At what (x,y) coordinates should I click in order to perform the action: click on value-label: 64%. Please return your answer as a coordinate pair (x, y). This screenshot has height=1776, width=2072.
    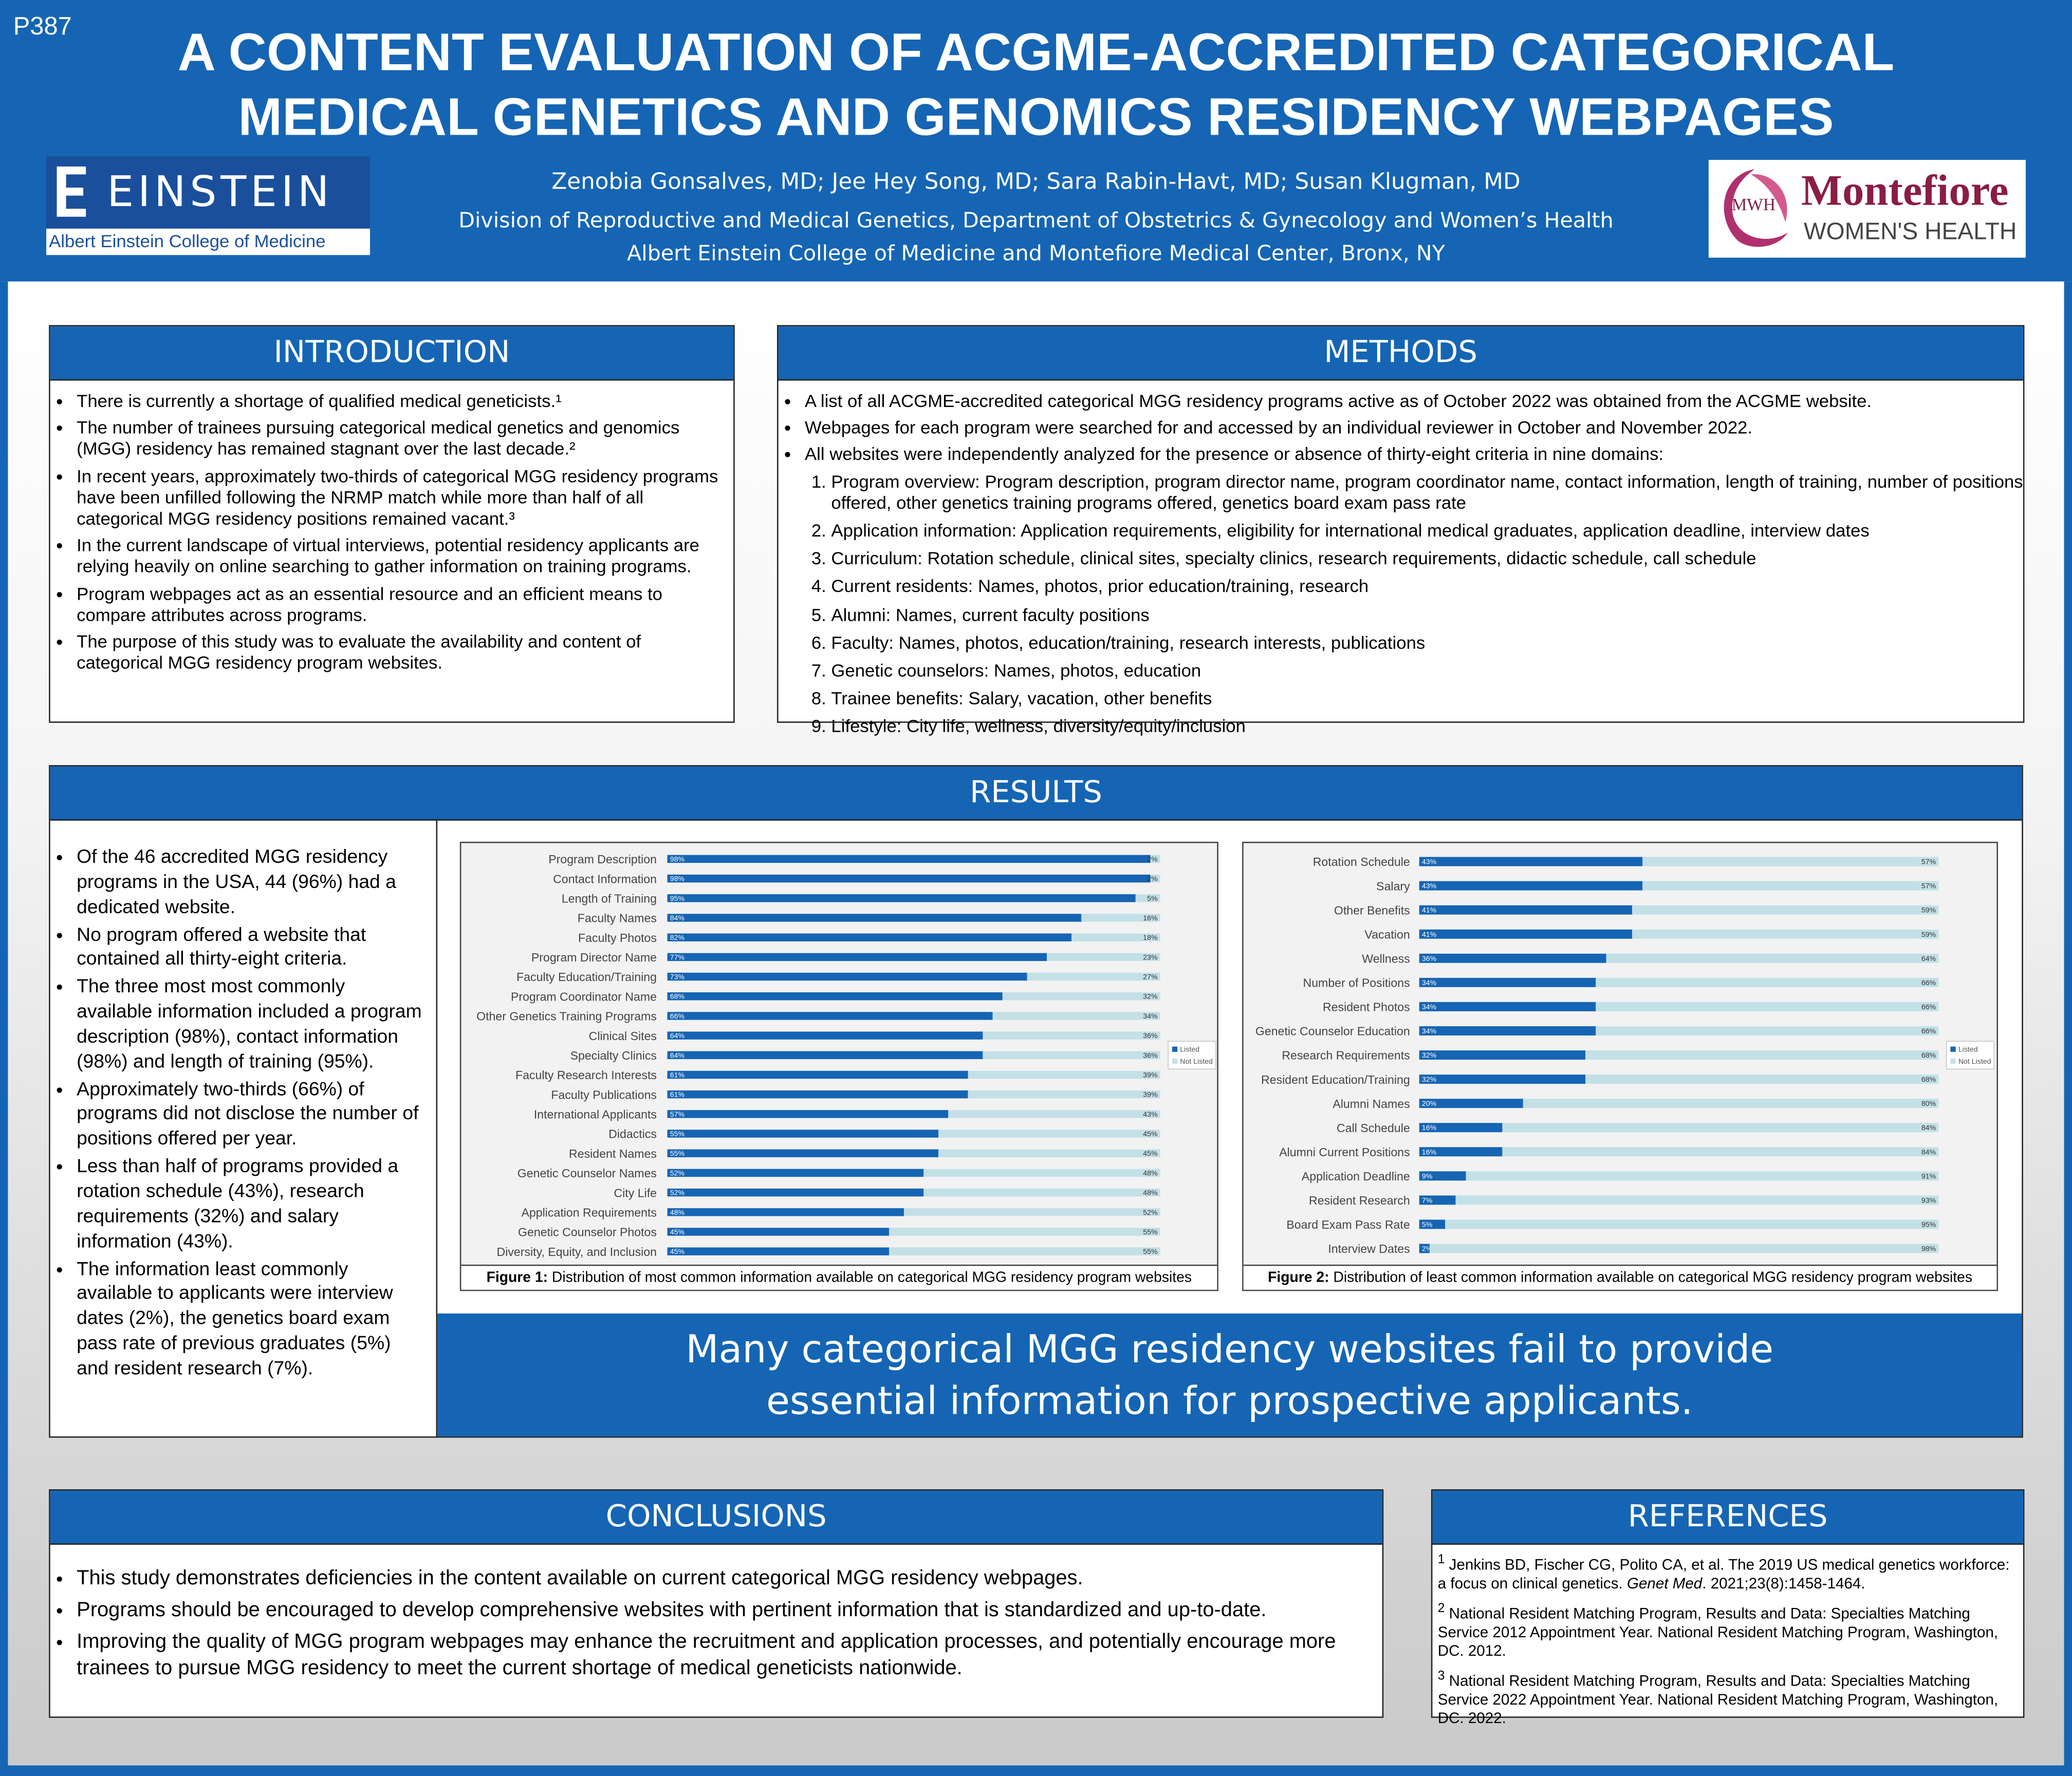
    Looking at the image, I should click on (677, 1055).